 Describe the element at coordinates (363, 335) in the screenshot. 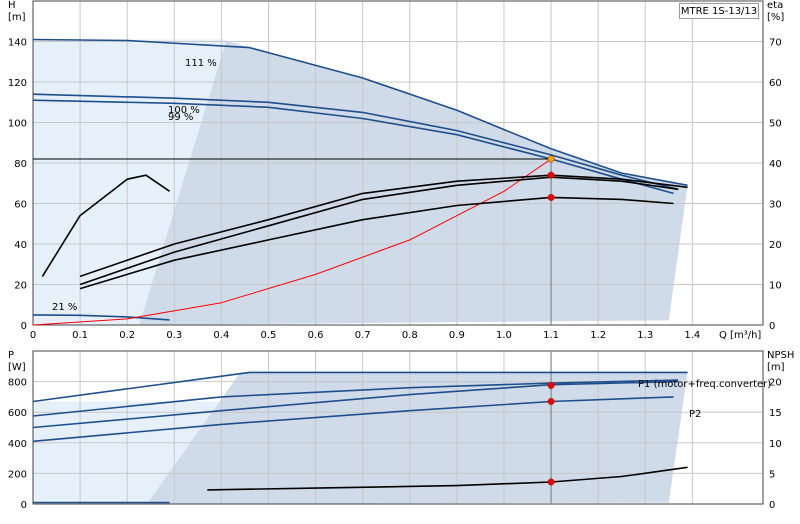

I see `x-tick-label: 0.7` at that location.